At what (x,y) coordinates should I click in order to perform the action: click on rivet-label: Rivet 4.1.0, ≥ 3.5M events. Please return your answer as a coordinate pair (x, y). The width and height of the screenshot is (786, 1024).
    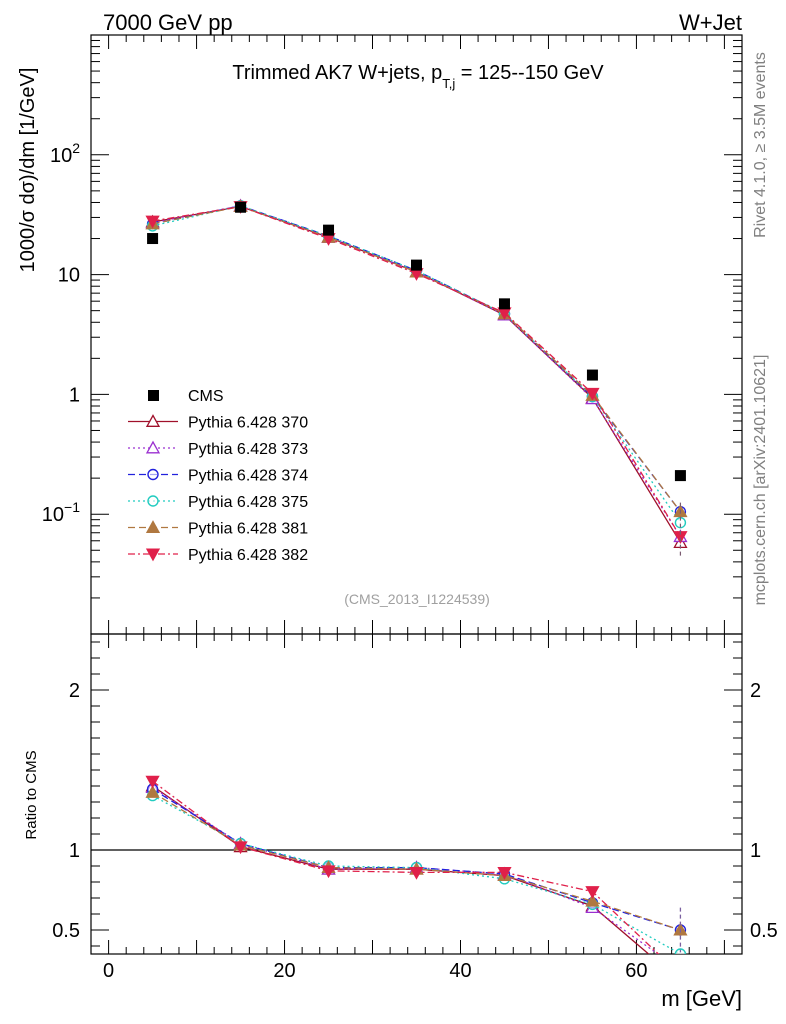
    Looking at the image, I should click on (760, 145).